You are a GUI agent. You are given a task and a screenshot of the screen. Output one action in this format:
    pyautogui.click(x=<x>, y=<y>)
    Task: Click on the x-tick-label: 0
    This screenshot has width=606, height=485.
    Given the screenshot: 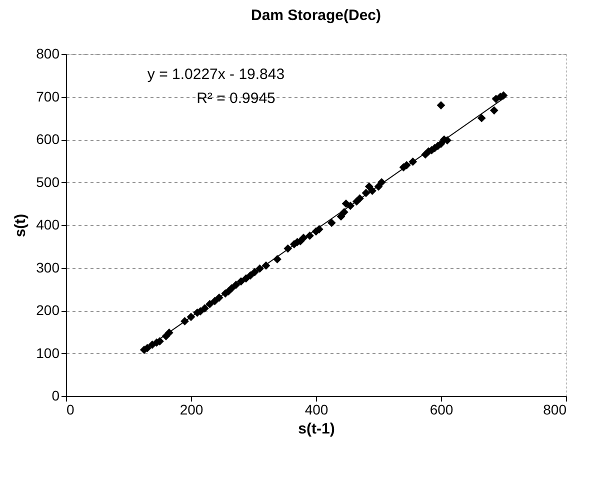 What is the action you would take?
    pyautogui.click(x=70, y=410)
    